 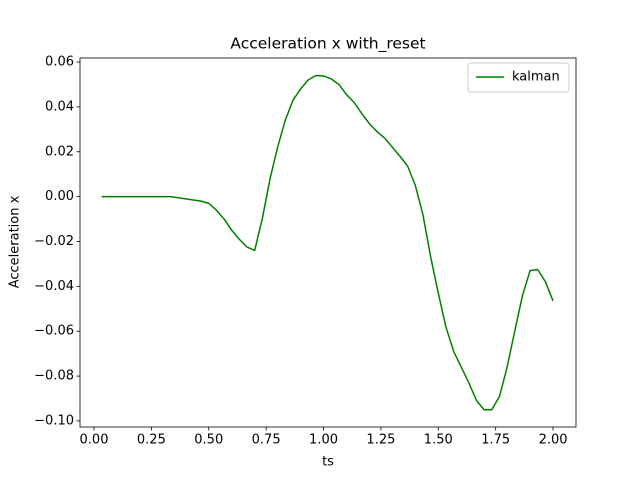 I want to click on y-tick-label: 0.02, so click(x=59, y=151).